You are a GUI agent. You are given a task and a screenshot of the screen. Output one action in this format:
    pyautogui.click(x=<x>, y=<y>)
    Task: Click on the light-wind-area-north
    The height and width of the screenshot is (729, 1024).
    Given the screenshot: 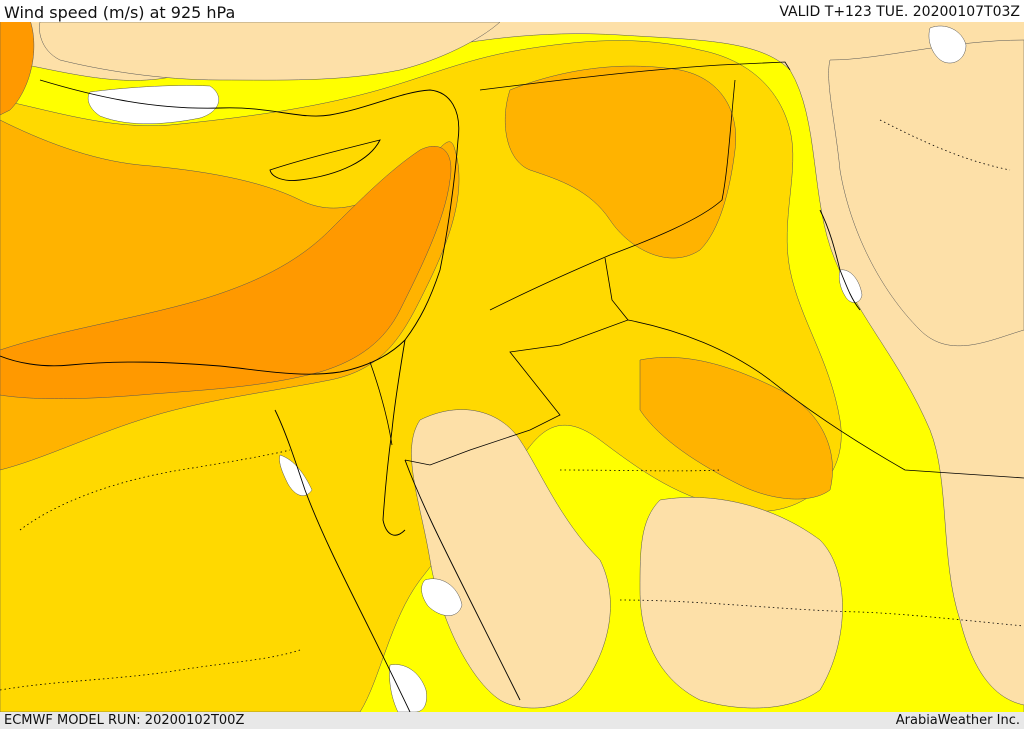 What is the action you would take?
    pyautogui.click(x=270, y=51)
    